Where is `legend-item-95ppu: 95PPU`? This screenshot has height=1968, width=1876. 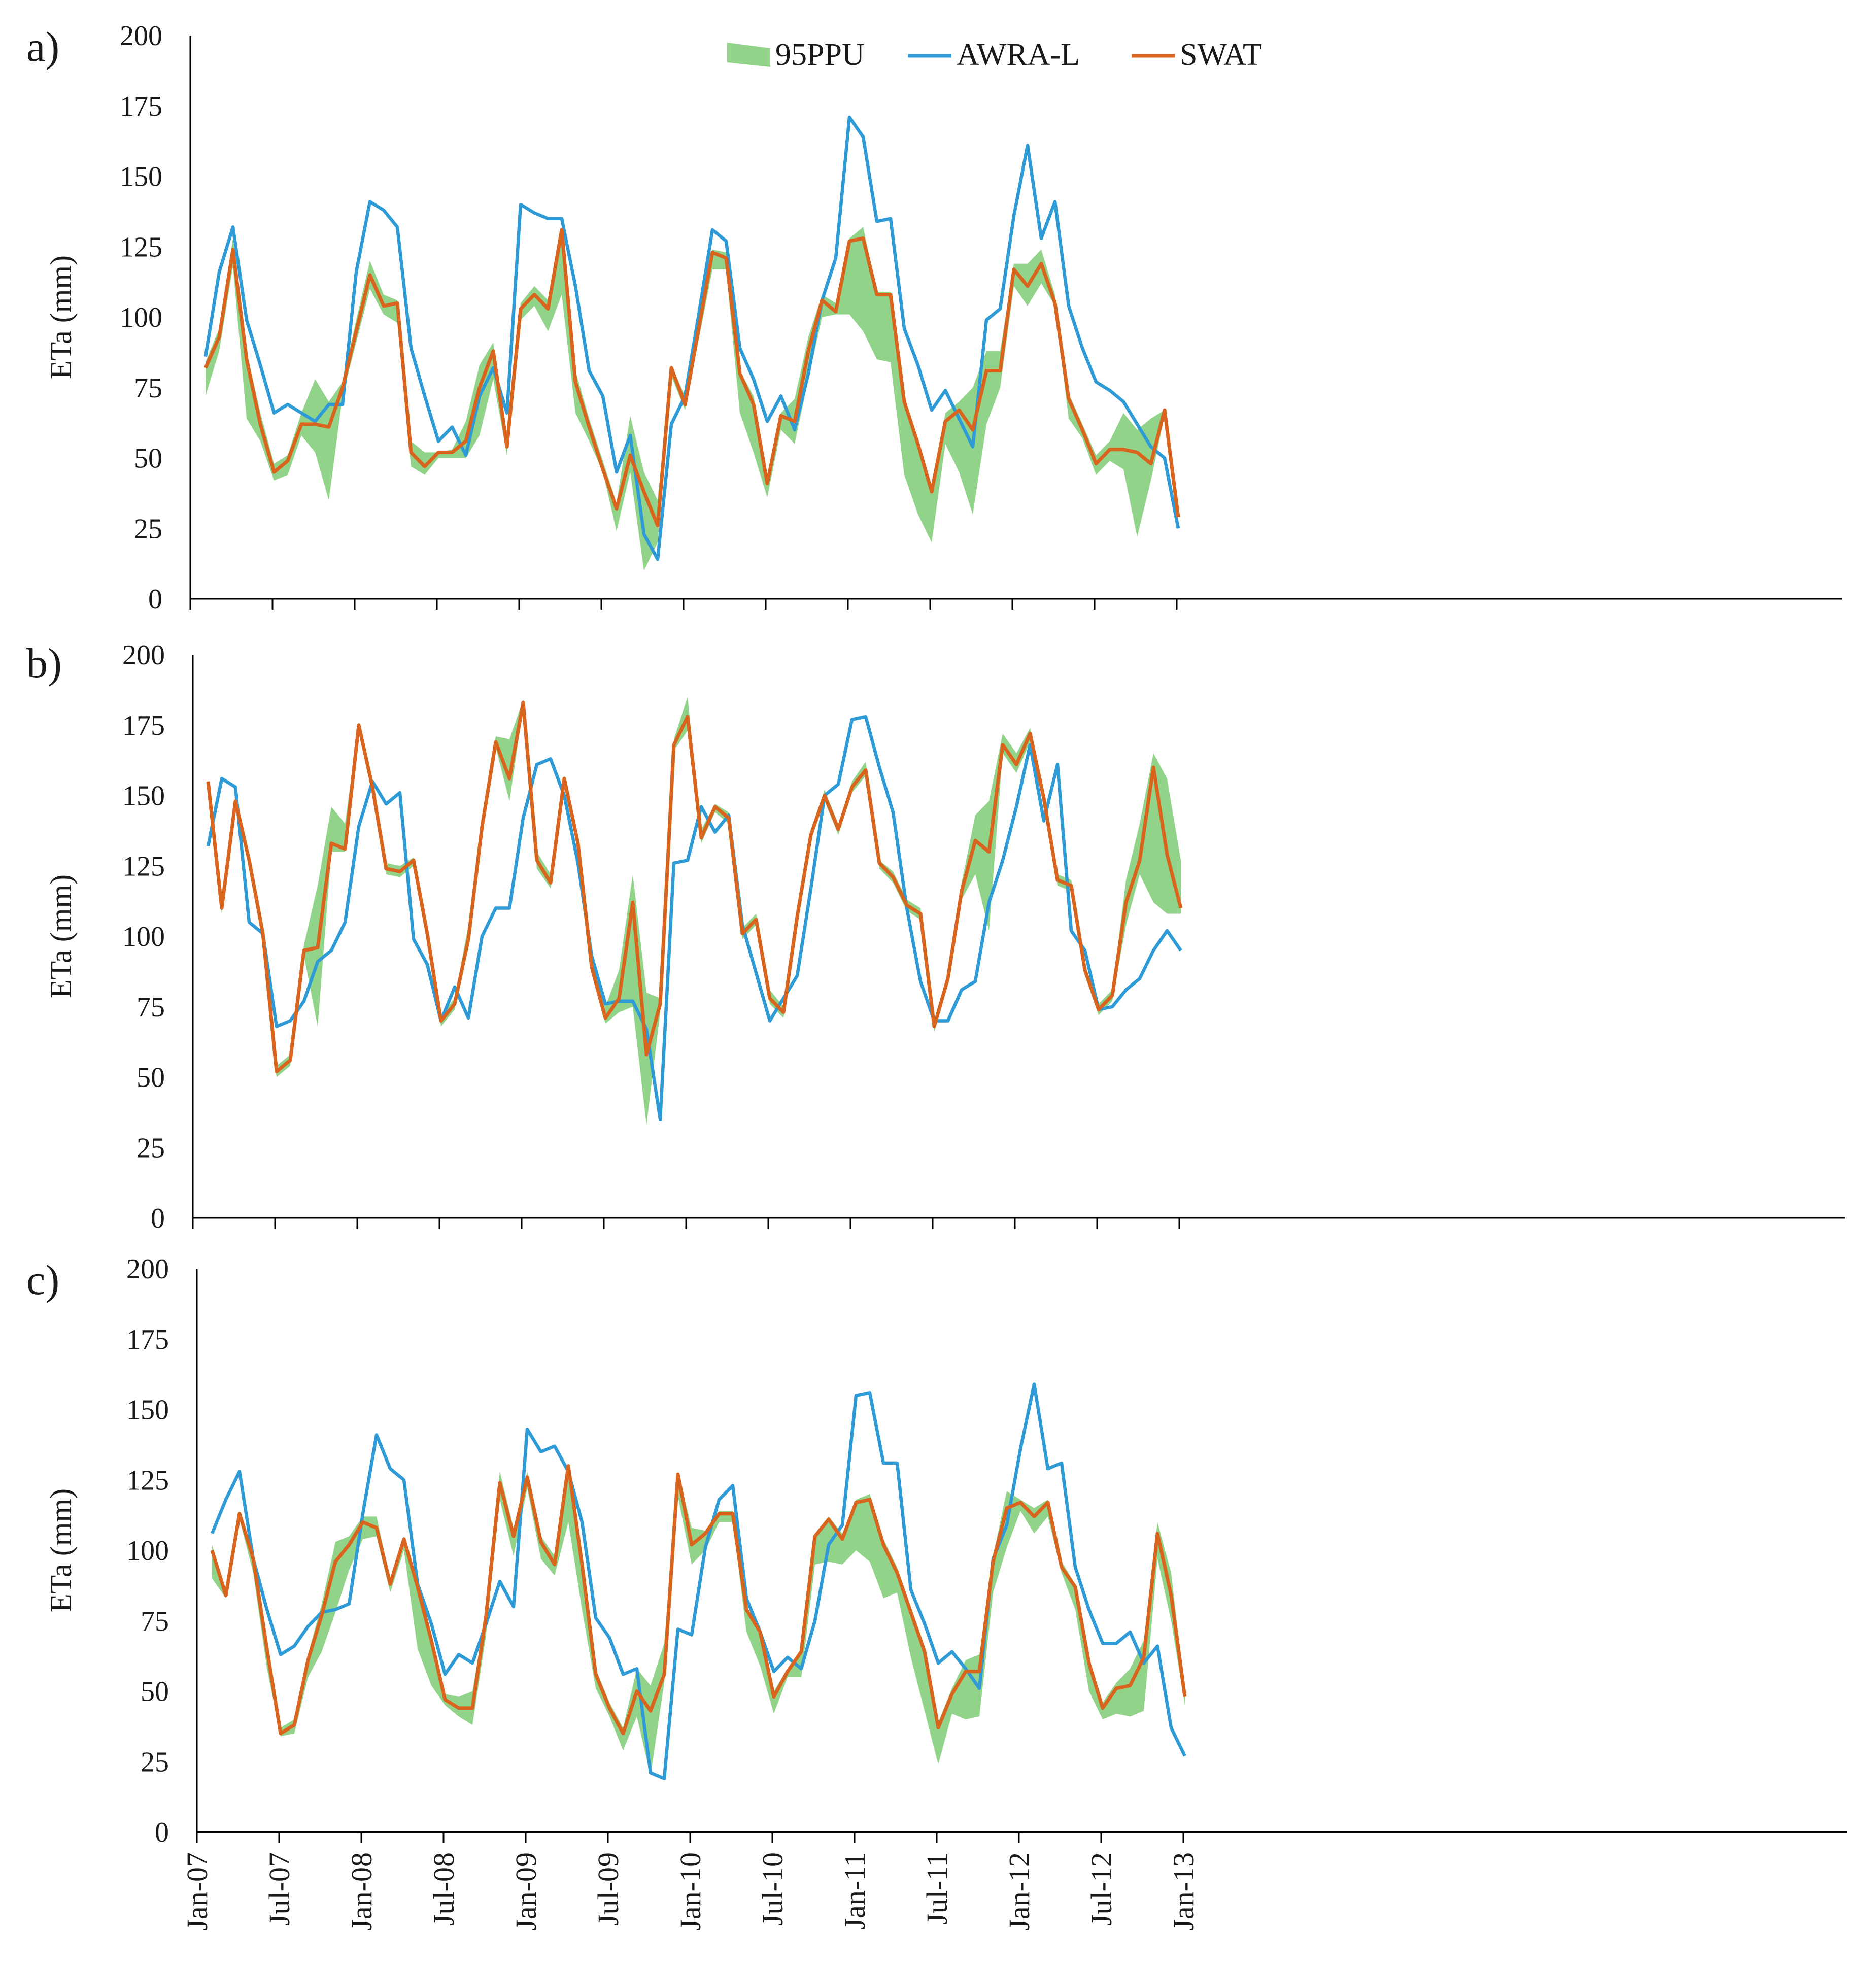
legend-item-95ppu: 95PPU is located at coordinates (796, 55).